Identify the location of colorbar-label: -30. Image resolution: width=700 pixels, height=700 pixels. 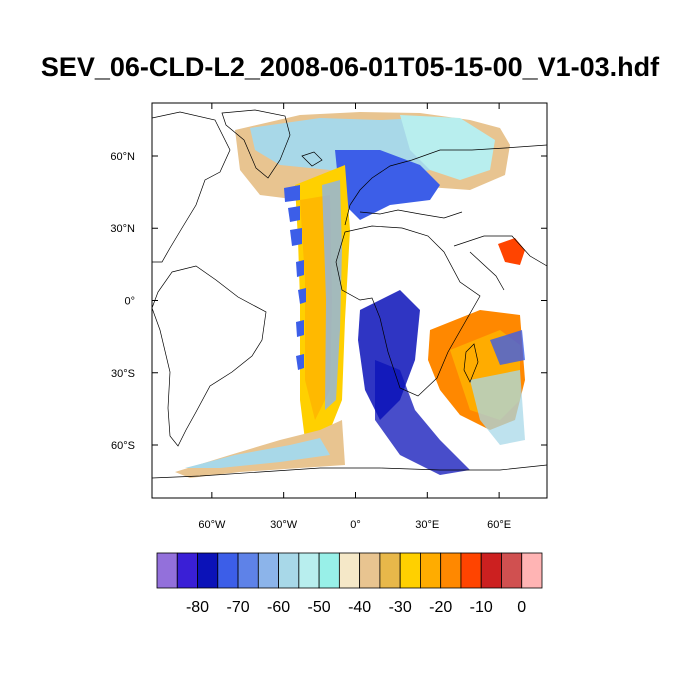
(400, 607).